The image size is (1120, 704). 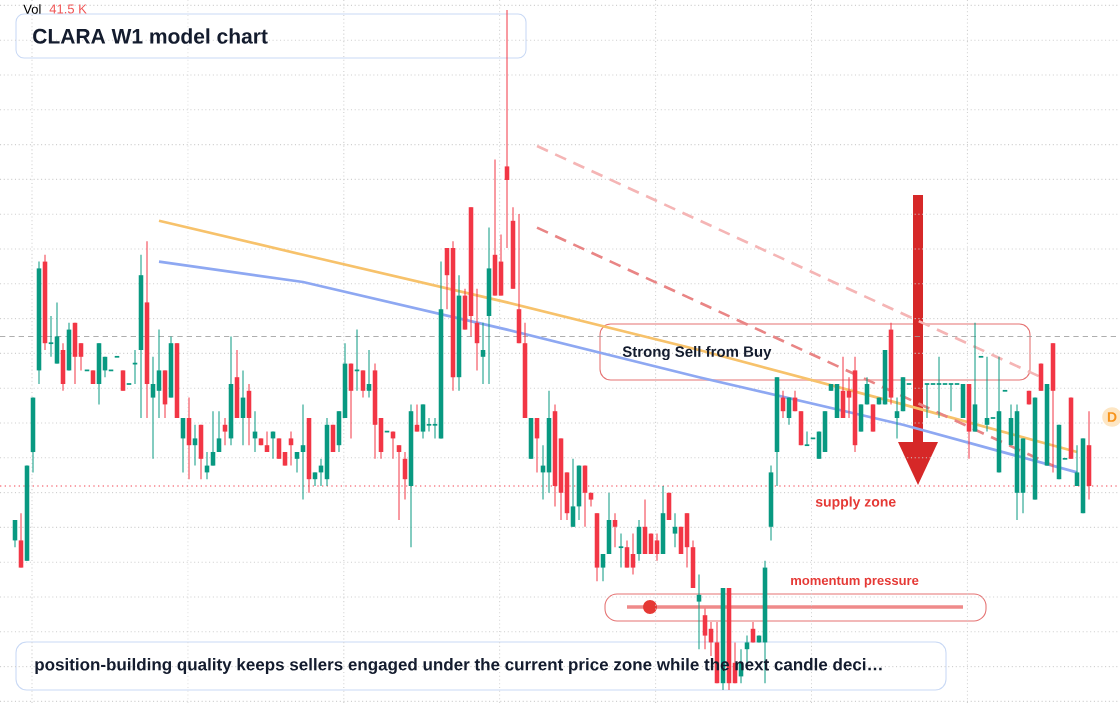 I want to click on text: D, so click(x=1112, y=417).